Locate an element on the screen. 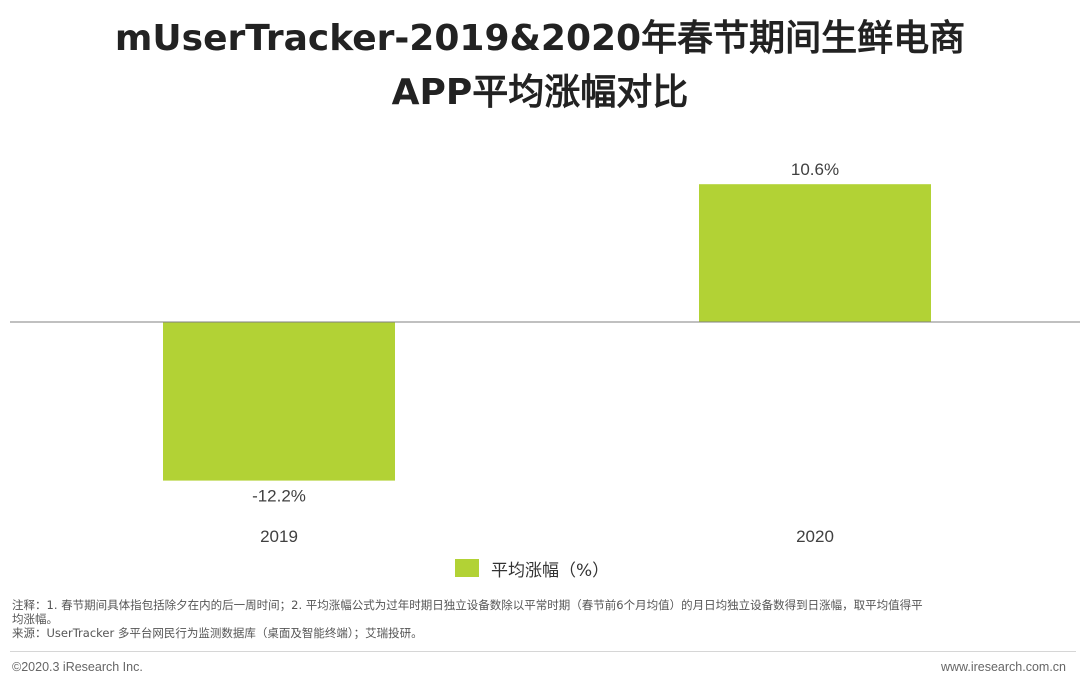 The width and height of the screenshot is (1080, 691). legend-label: 平均涨幅（%） is located at coordinates (550, 570).